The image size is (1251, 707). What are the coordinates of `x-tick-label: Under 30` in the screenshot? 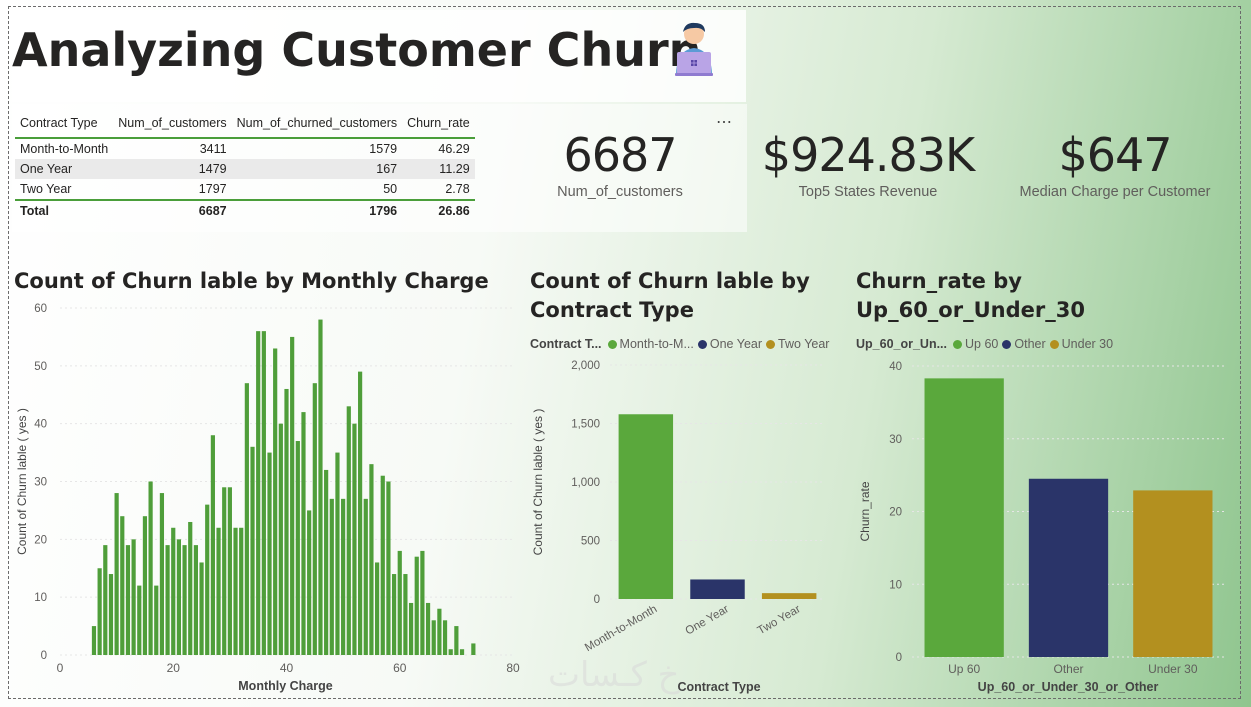 It's located at (1173, 669).